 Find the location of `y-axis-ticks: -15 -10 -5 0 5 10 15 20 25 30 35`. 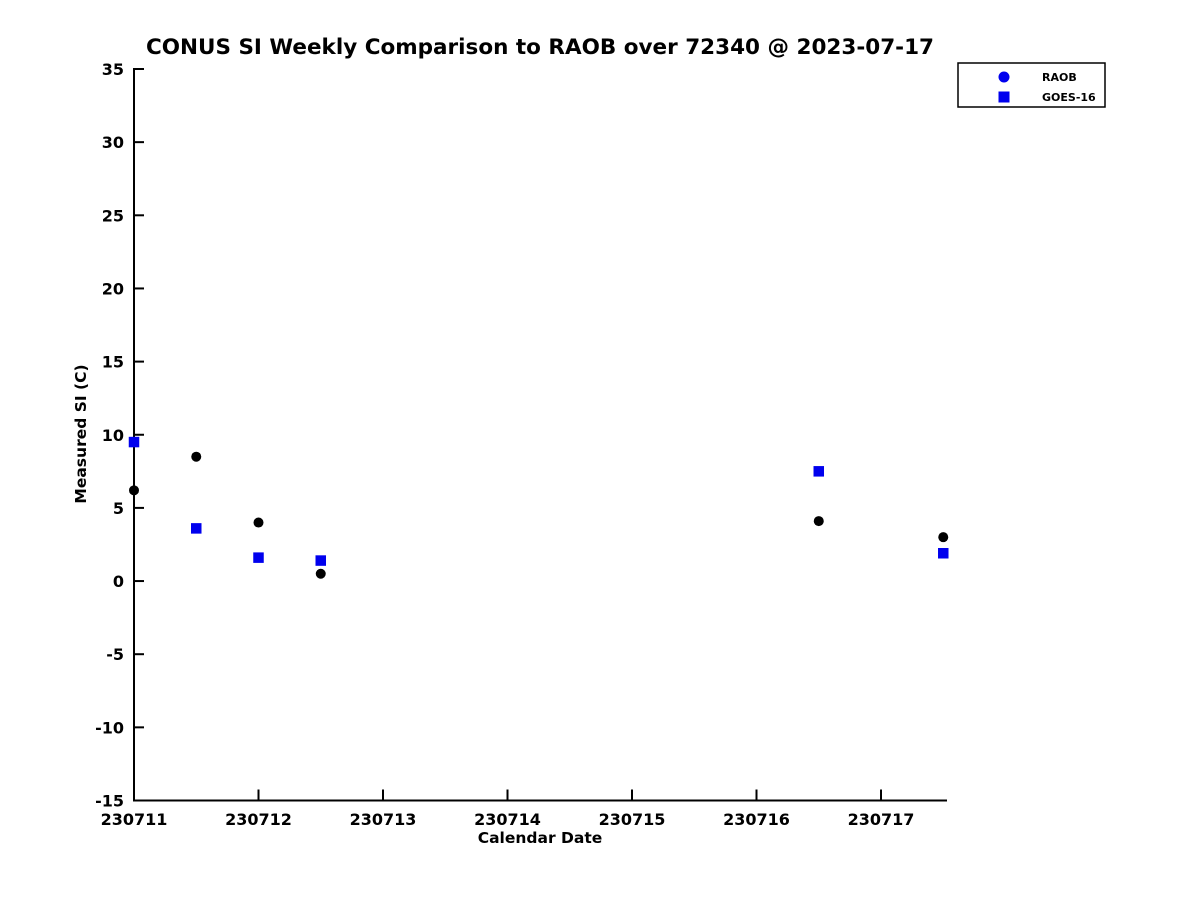

y-axis-ticks: -15 -10 -5 0 5 10 15 20 25 30 35 is located at coordinates (119, 435).